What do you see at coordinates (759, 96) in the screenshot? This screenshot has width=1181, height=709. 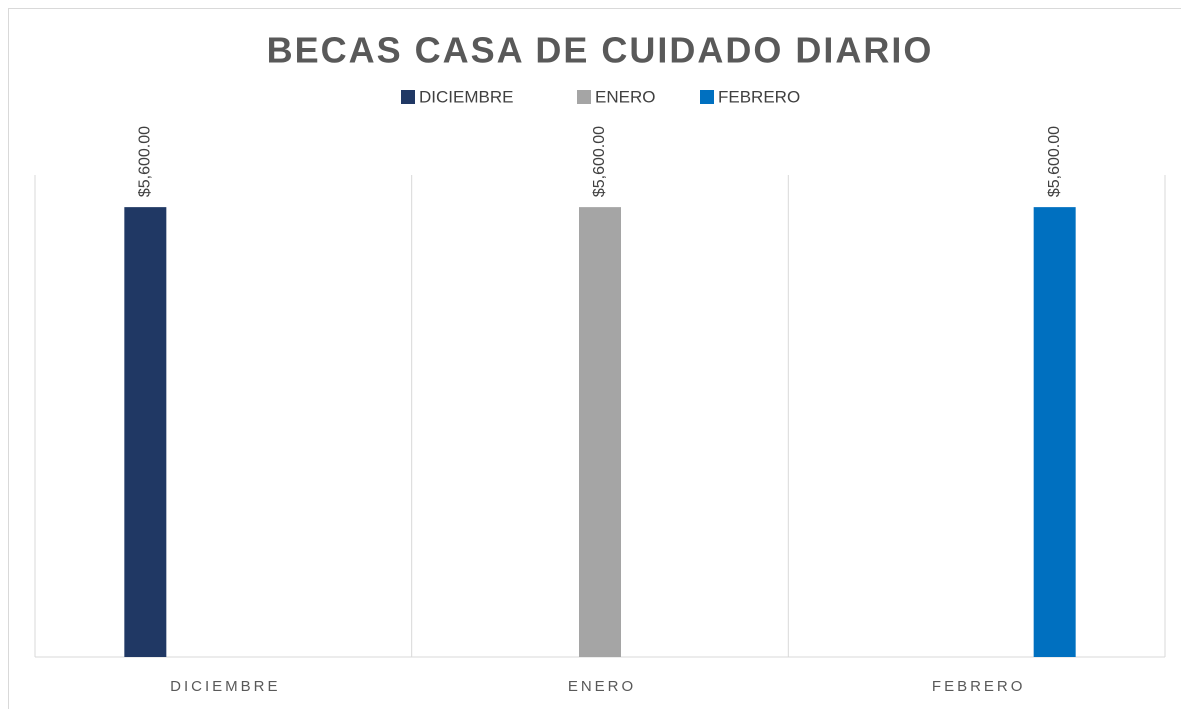 I see `legend-label: FEBRERO` at bounding box center [759, 96].